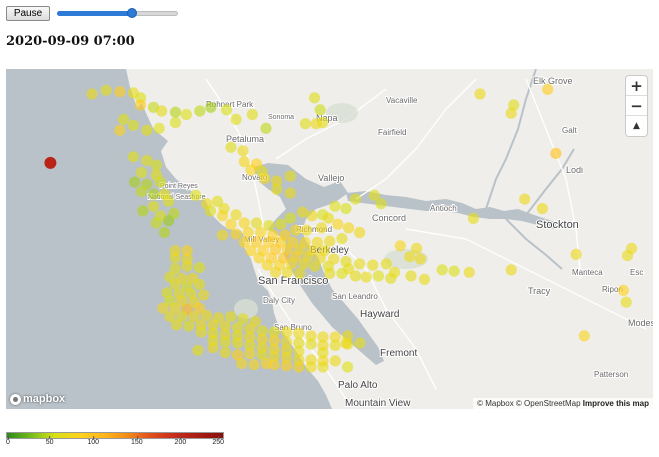 Image resolution: width=659 pixels, height=457 pixels. Describe the element at coordinates (37, 399) in the screenshot. I see `mapbox-logo: mapbox` at that location.